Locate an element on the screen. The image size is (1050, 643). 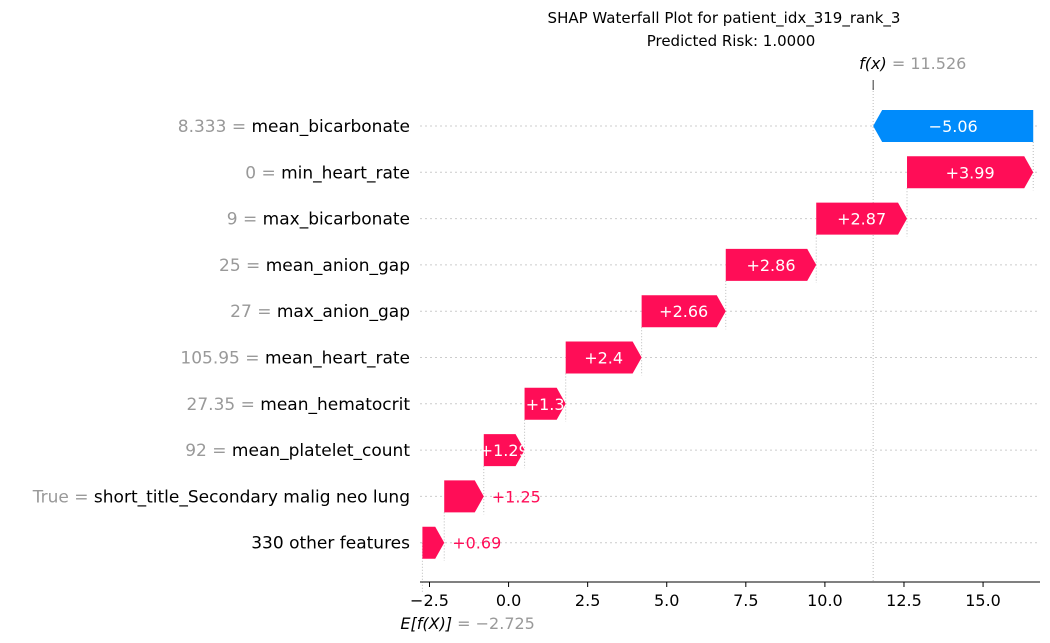
x-tick-label: 2.5 is located at coordinates (587, 600).